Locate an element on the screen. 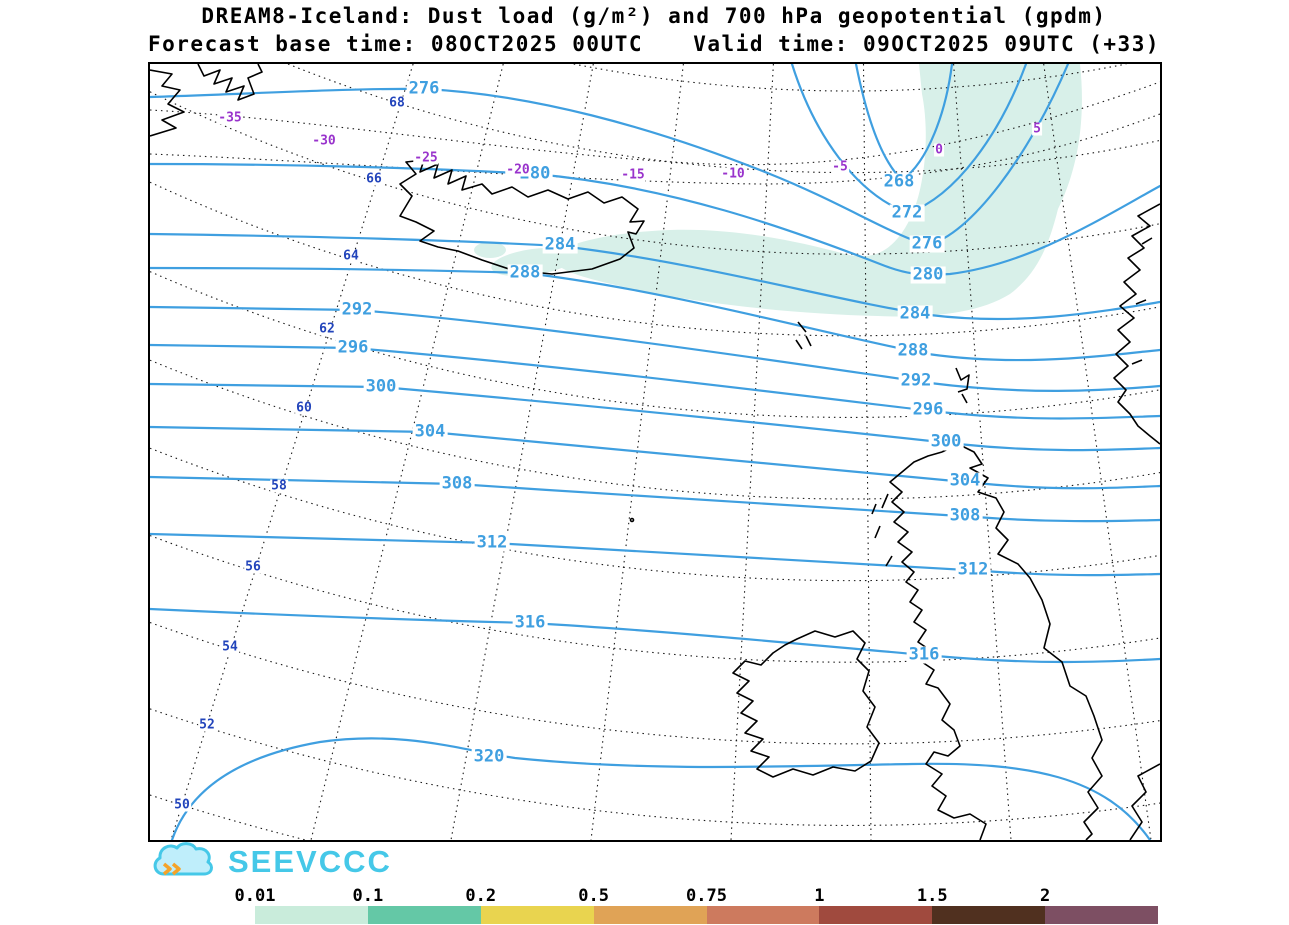  colorbar-tick-label: 0.1 is located at coordinates (368, 896).